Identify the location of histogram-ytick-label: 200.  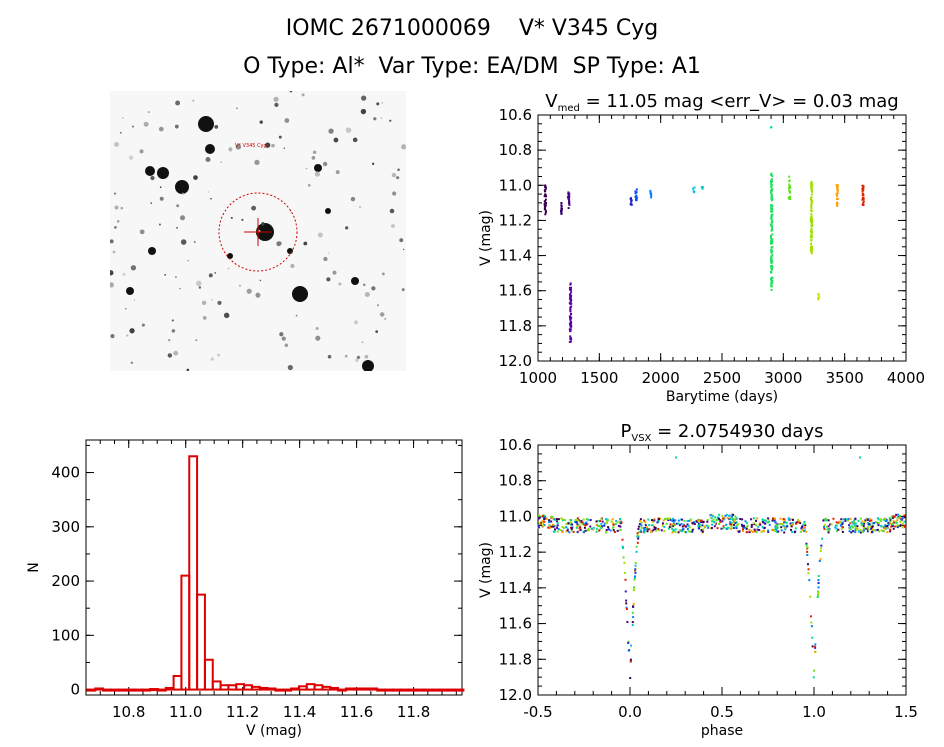
(65, 581).